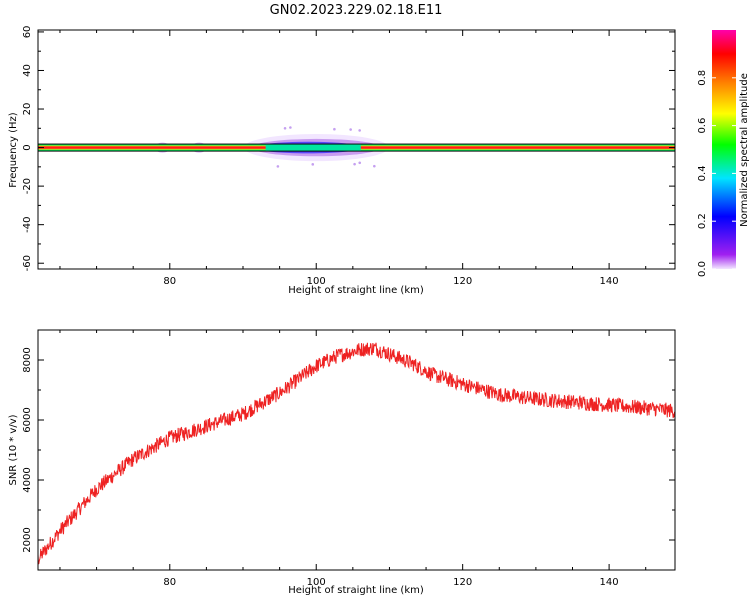 The height and width of the screenshot is (600, 750). Describe the element at coordinates (27, 147) in the screenshot. I see `spectrogram-y-tick-label: 0` at that location.